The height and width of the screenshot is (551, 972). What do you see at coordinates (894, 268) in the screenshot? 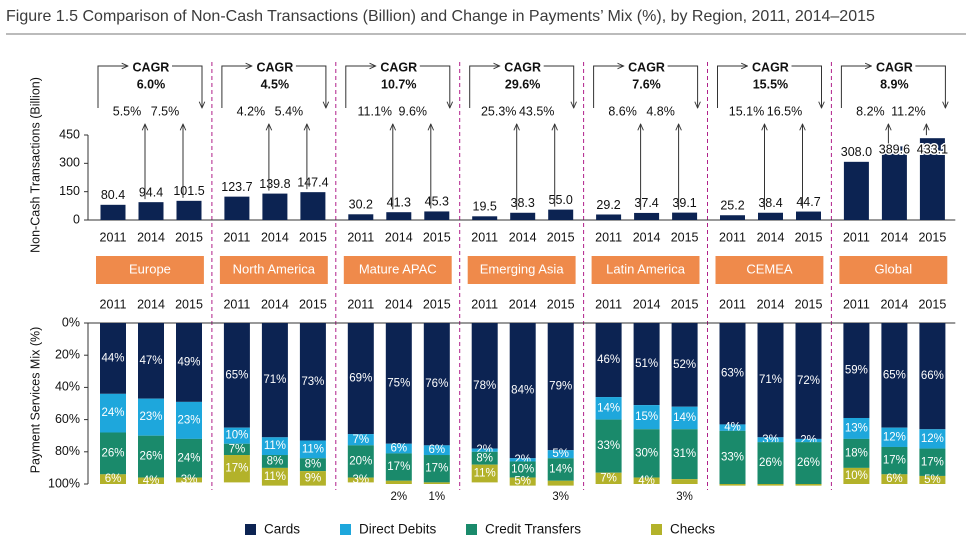
I see `region-label: Global` at bounding box center [894, 268].